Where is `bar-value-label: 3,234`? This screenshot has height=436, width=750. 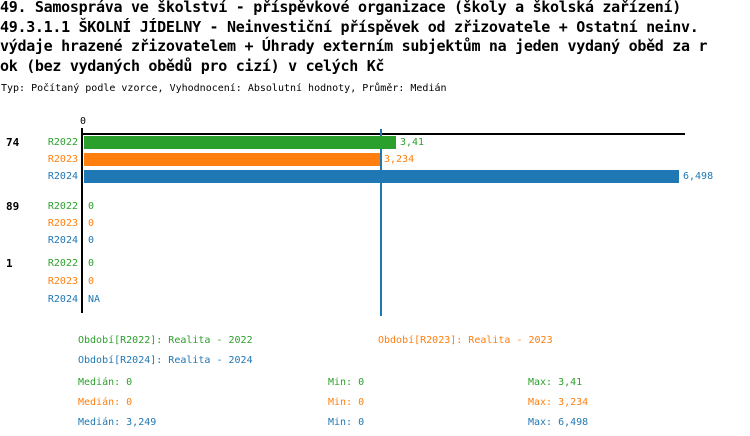
bar-value-label: 3,234 is located at coordinates (399, 159).